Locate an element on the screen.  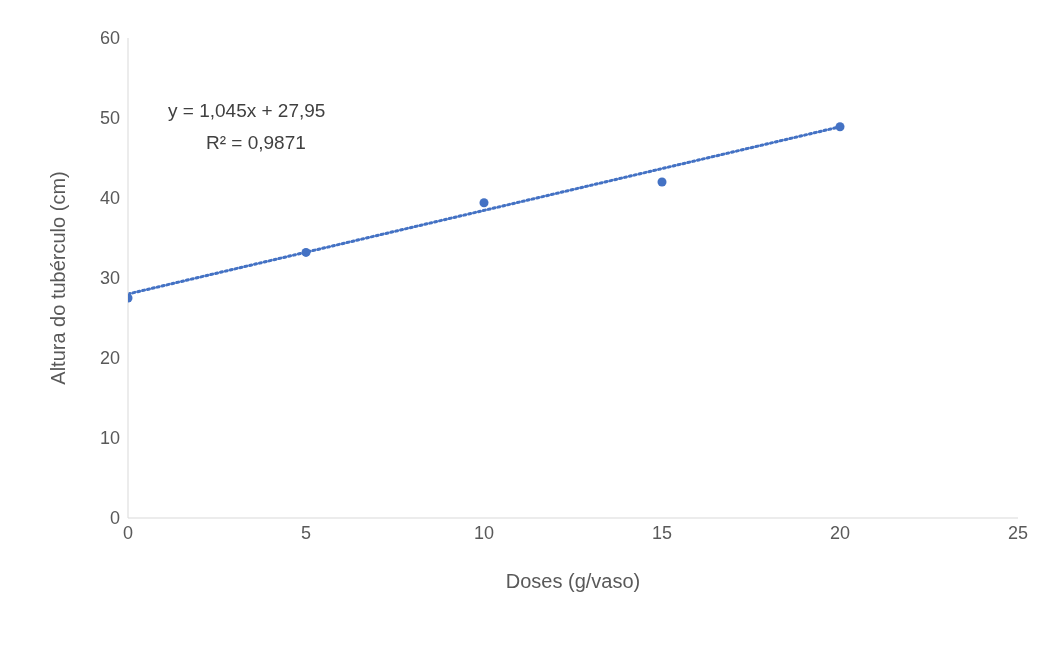
x-tick-label: 25 is located at coordinates (1018, 532).